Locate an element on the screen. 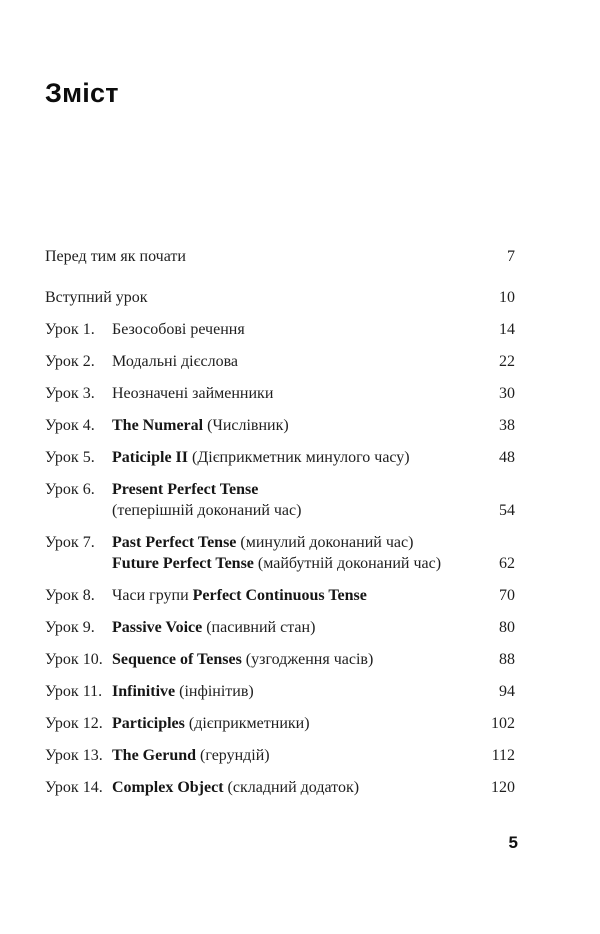 This screenshot has width=600, height=934. toc-entry-title-line: Sequence of Tenses (узгодження часів) is located at coordinates (243, 659).